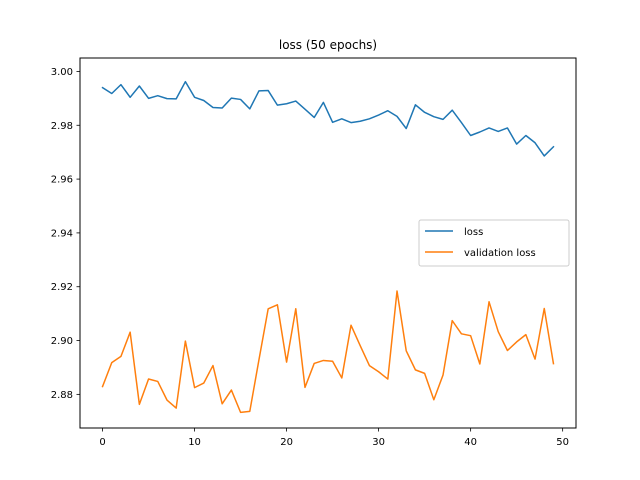 This screenshot has height=480, width=640. I want to click on chart-title: loss (50 epochs), so click(328, 45).